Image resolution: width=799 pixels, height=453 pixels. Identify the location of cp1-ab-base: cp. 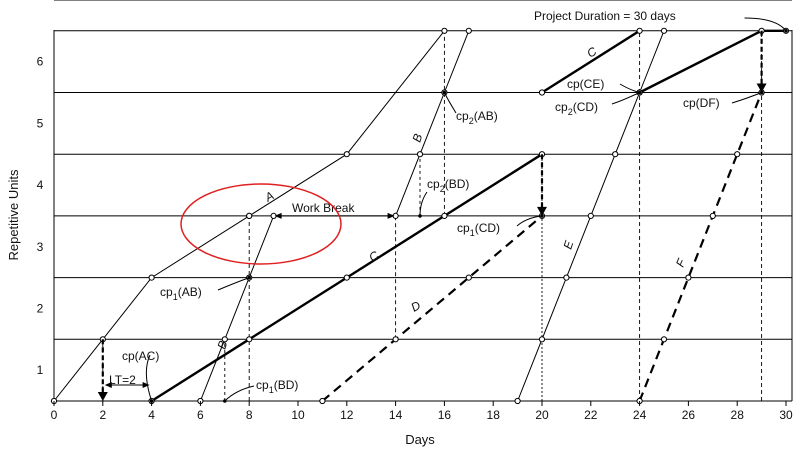
(166, 292).